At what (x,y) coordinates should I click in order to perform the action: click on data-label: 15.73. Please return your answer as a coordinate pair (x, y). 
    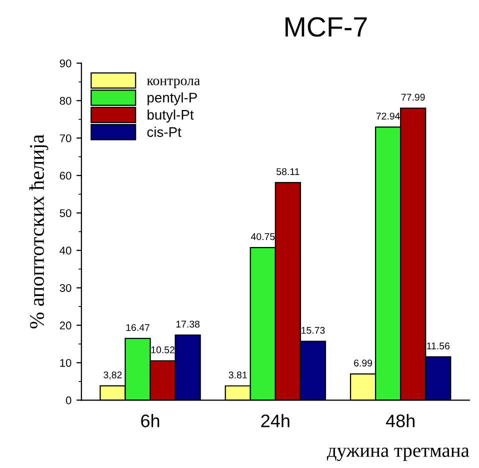
    Looking at the image, I should click on (313, 330).